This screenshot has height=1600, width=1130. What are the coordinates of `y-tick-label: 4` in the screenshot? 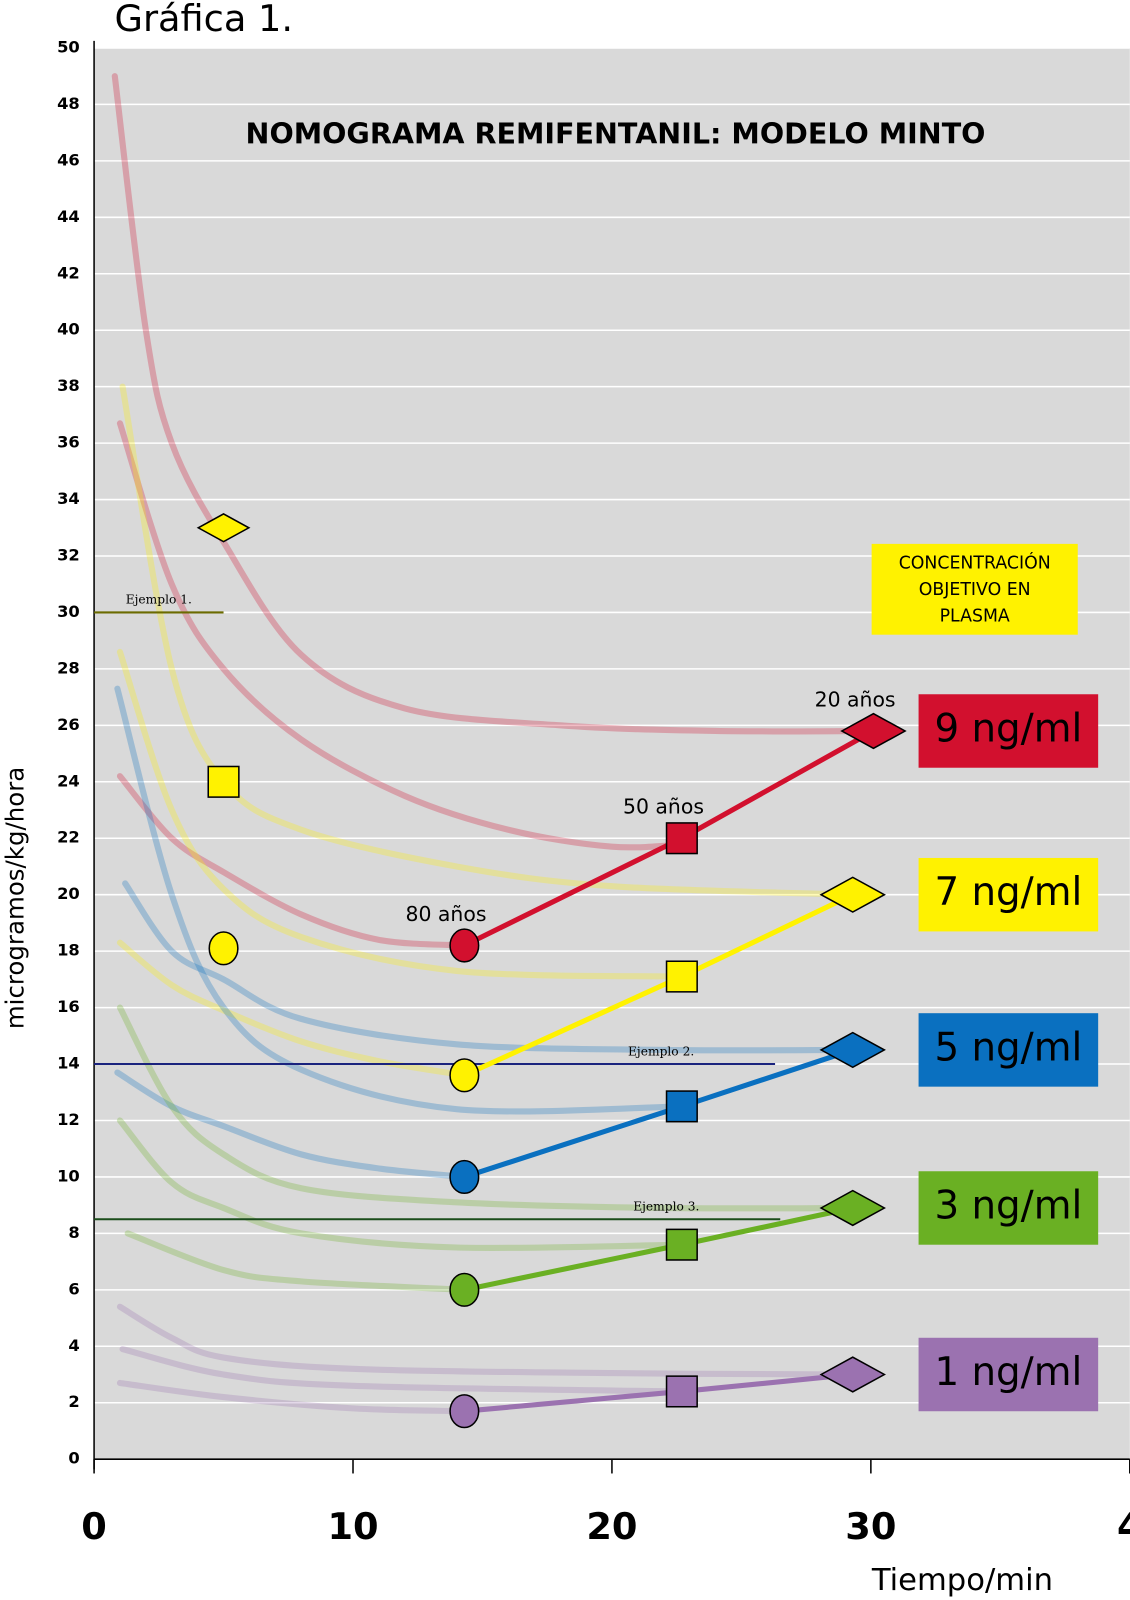 It's located at (73, 1345).